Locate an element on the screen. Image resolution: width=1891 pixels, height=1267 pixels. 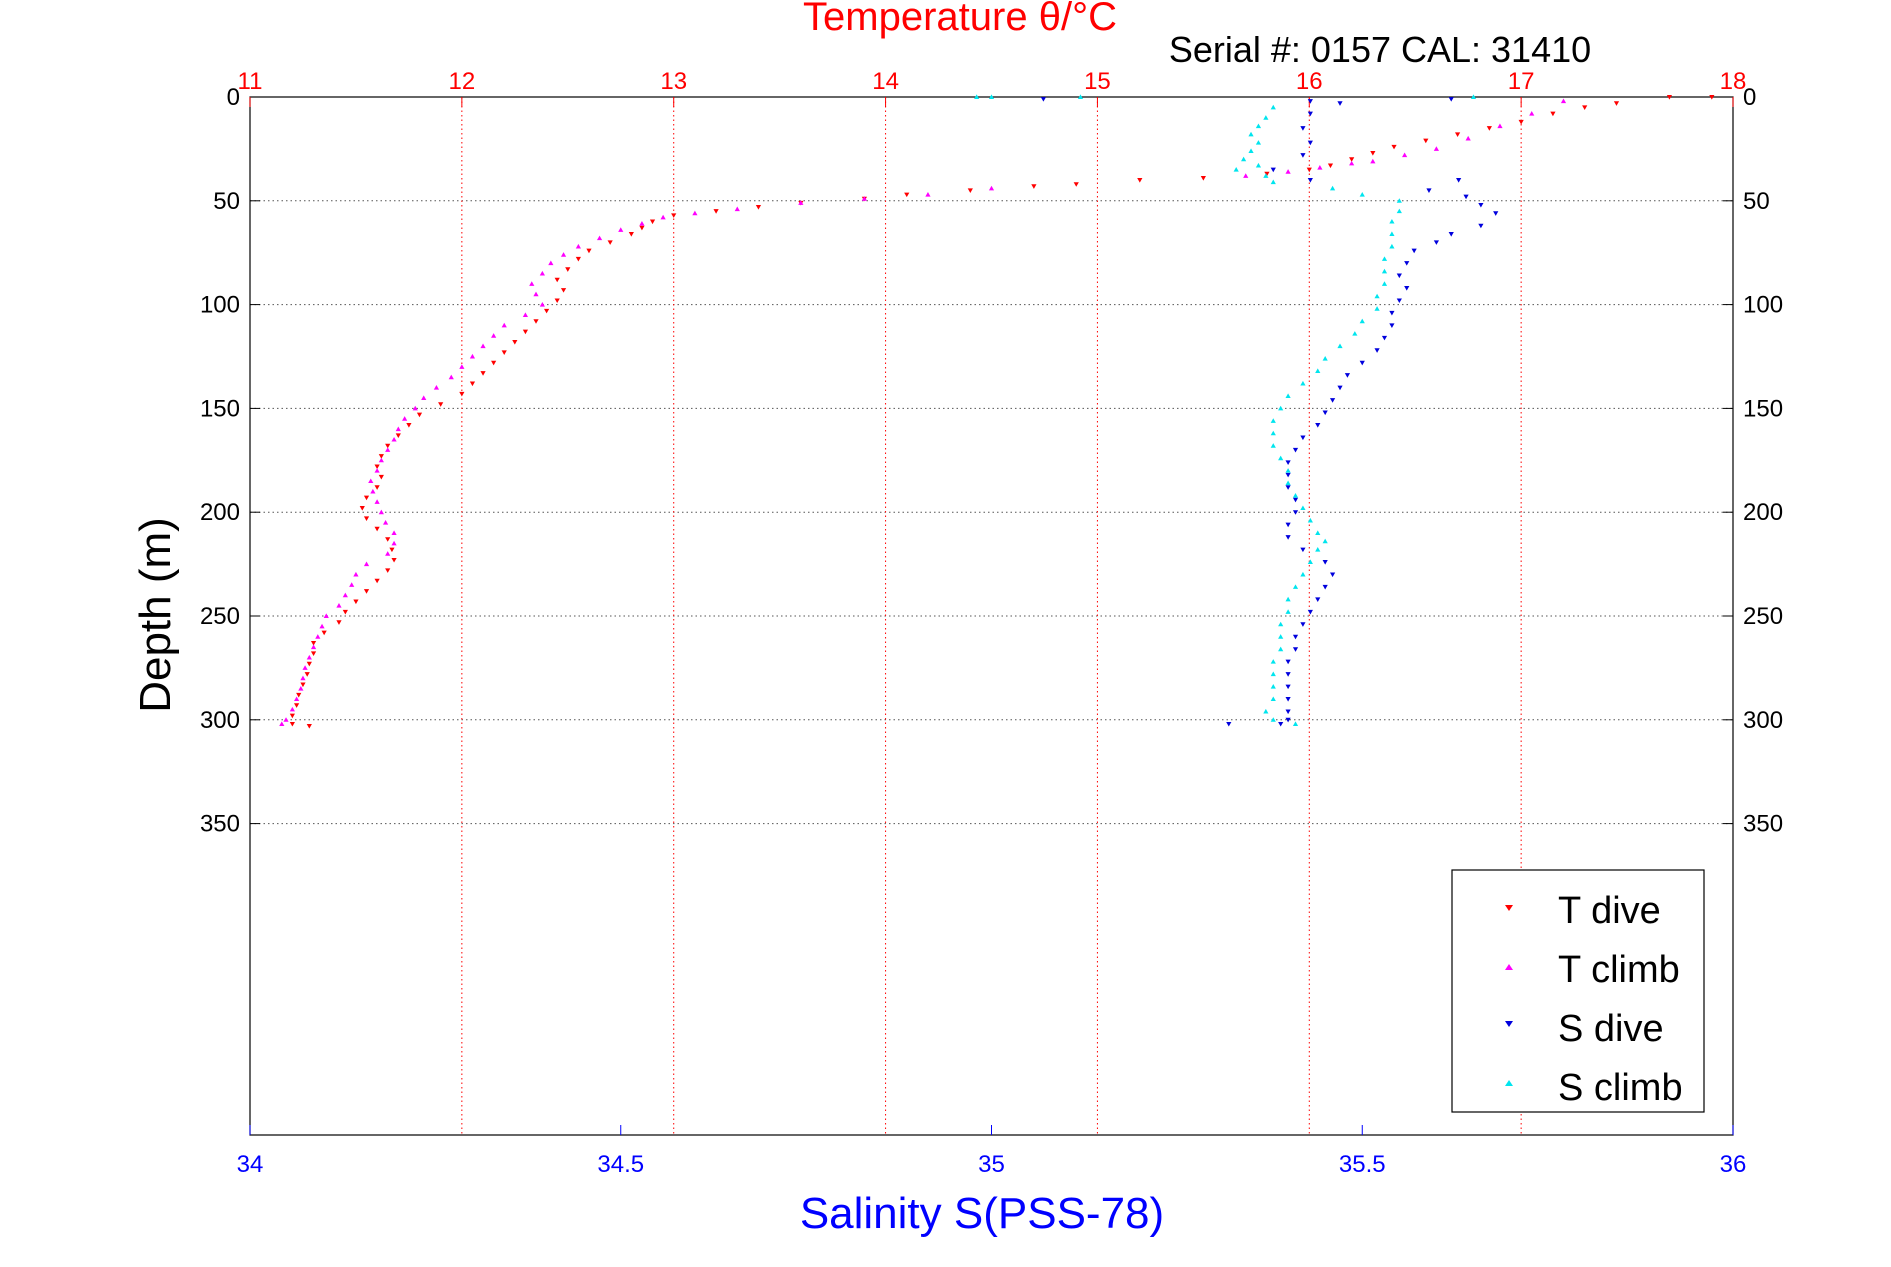
tick-label-temperature: 14 is located at coordinates (885, 81).